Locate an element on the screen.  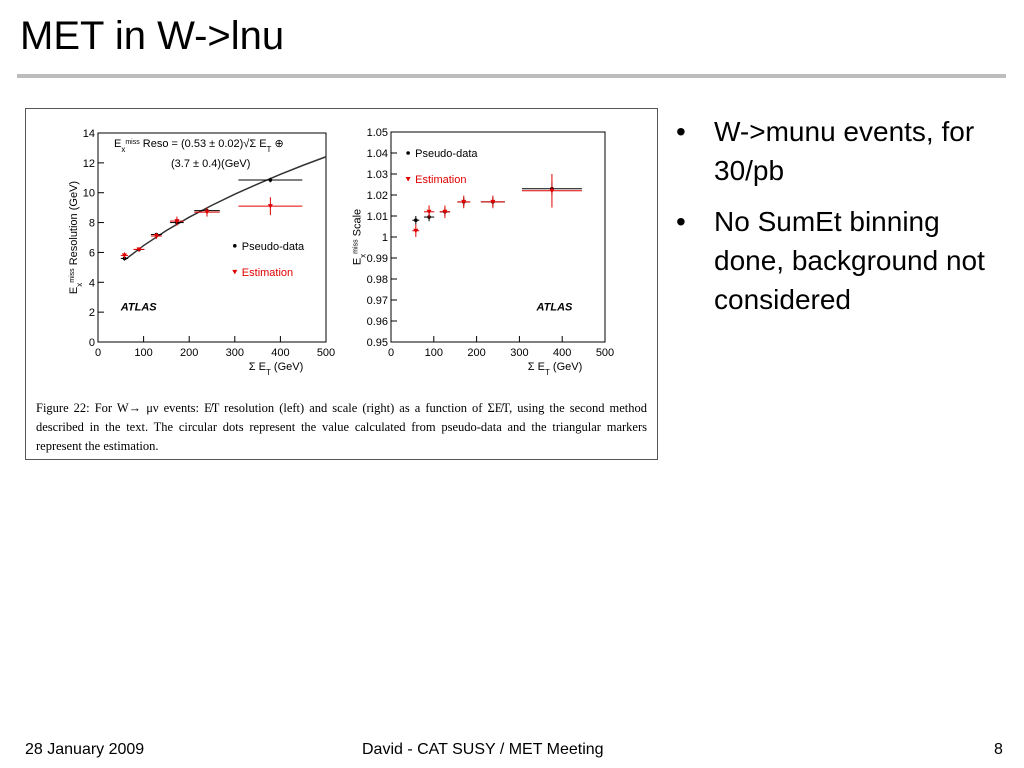
y-tick-label: 1.04 is located at coordinates (377, 154).